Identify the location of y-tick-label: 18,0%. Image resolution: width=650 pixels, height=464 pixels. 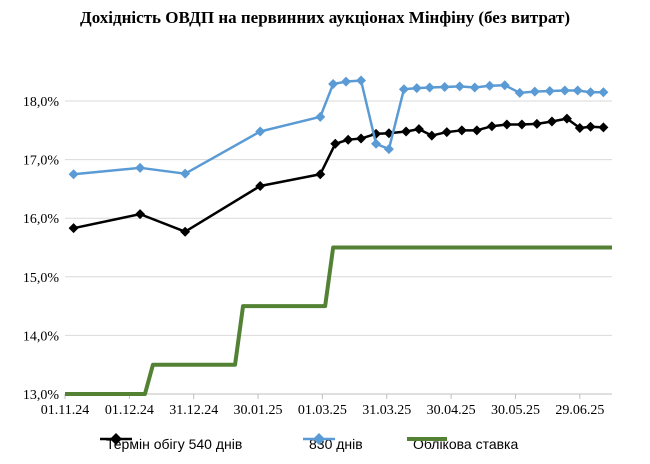
(41, 102).